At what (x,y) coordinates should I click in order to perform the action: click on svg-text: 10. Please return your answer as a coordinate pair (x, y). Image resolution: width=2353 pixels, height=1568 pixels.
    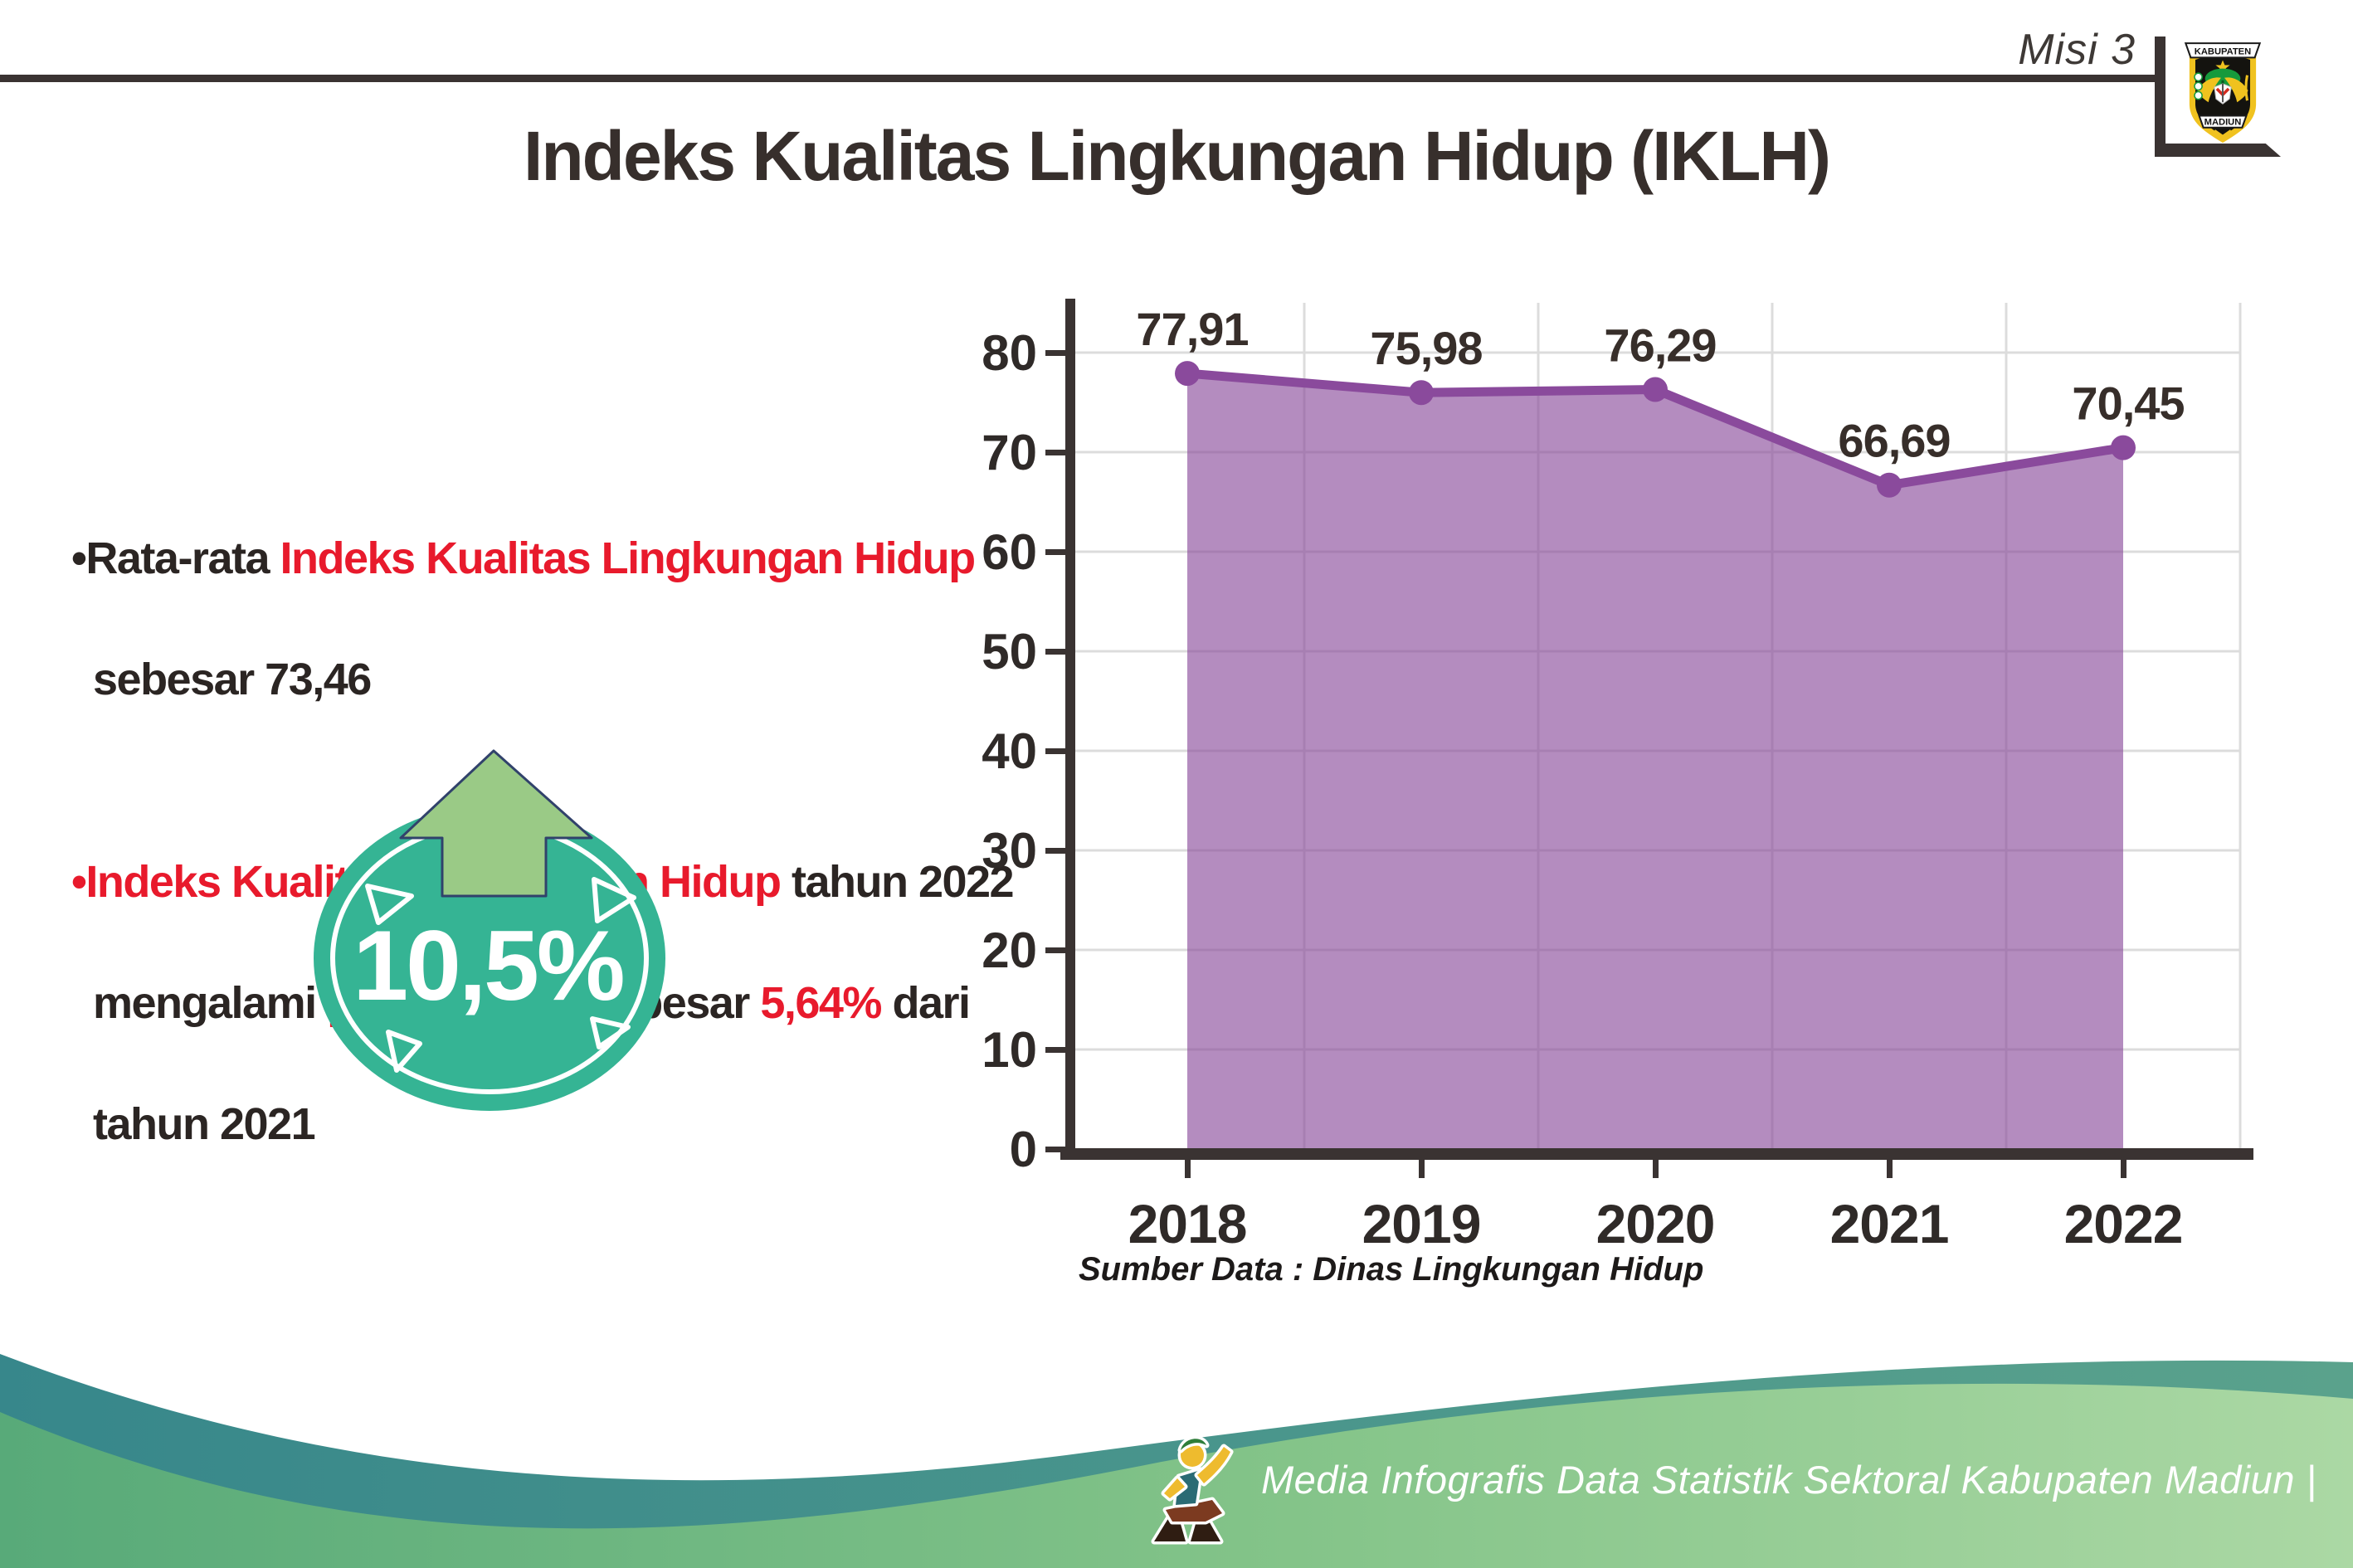
    Looking at the image, I should click on (1009, 1050).